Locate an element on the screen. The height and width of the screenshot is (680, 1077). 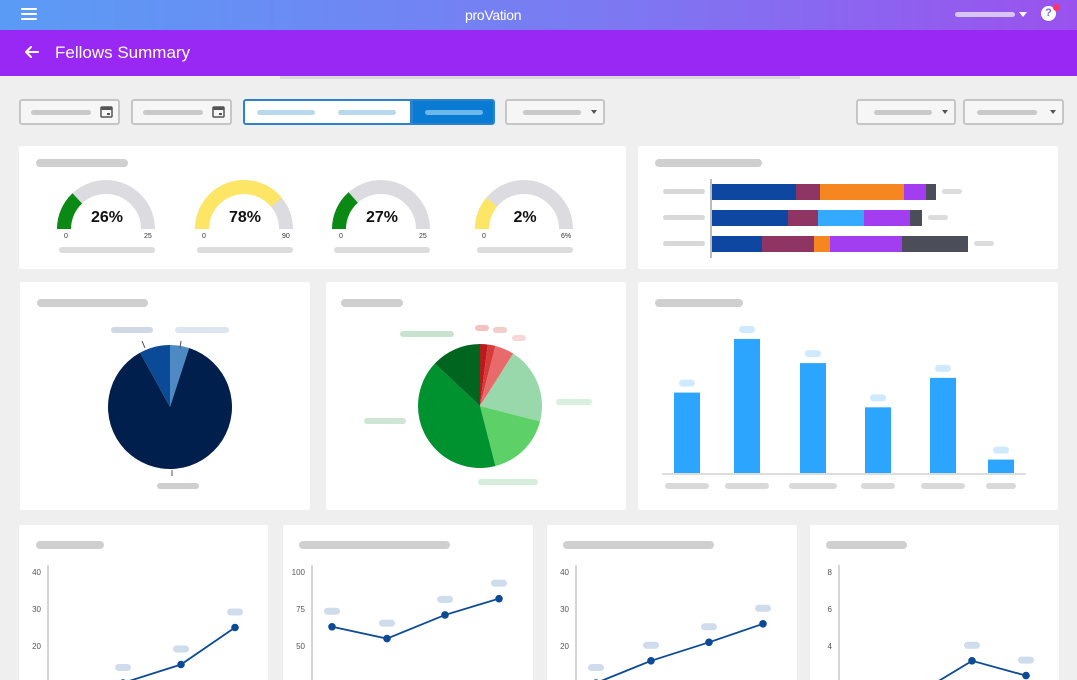
end-date-field is located at coordinates (181, 112).